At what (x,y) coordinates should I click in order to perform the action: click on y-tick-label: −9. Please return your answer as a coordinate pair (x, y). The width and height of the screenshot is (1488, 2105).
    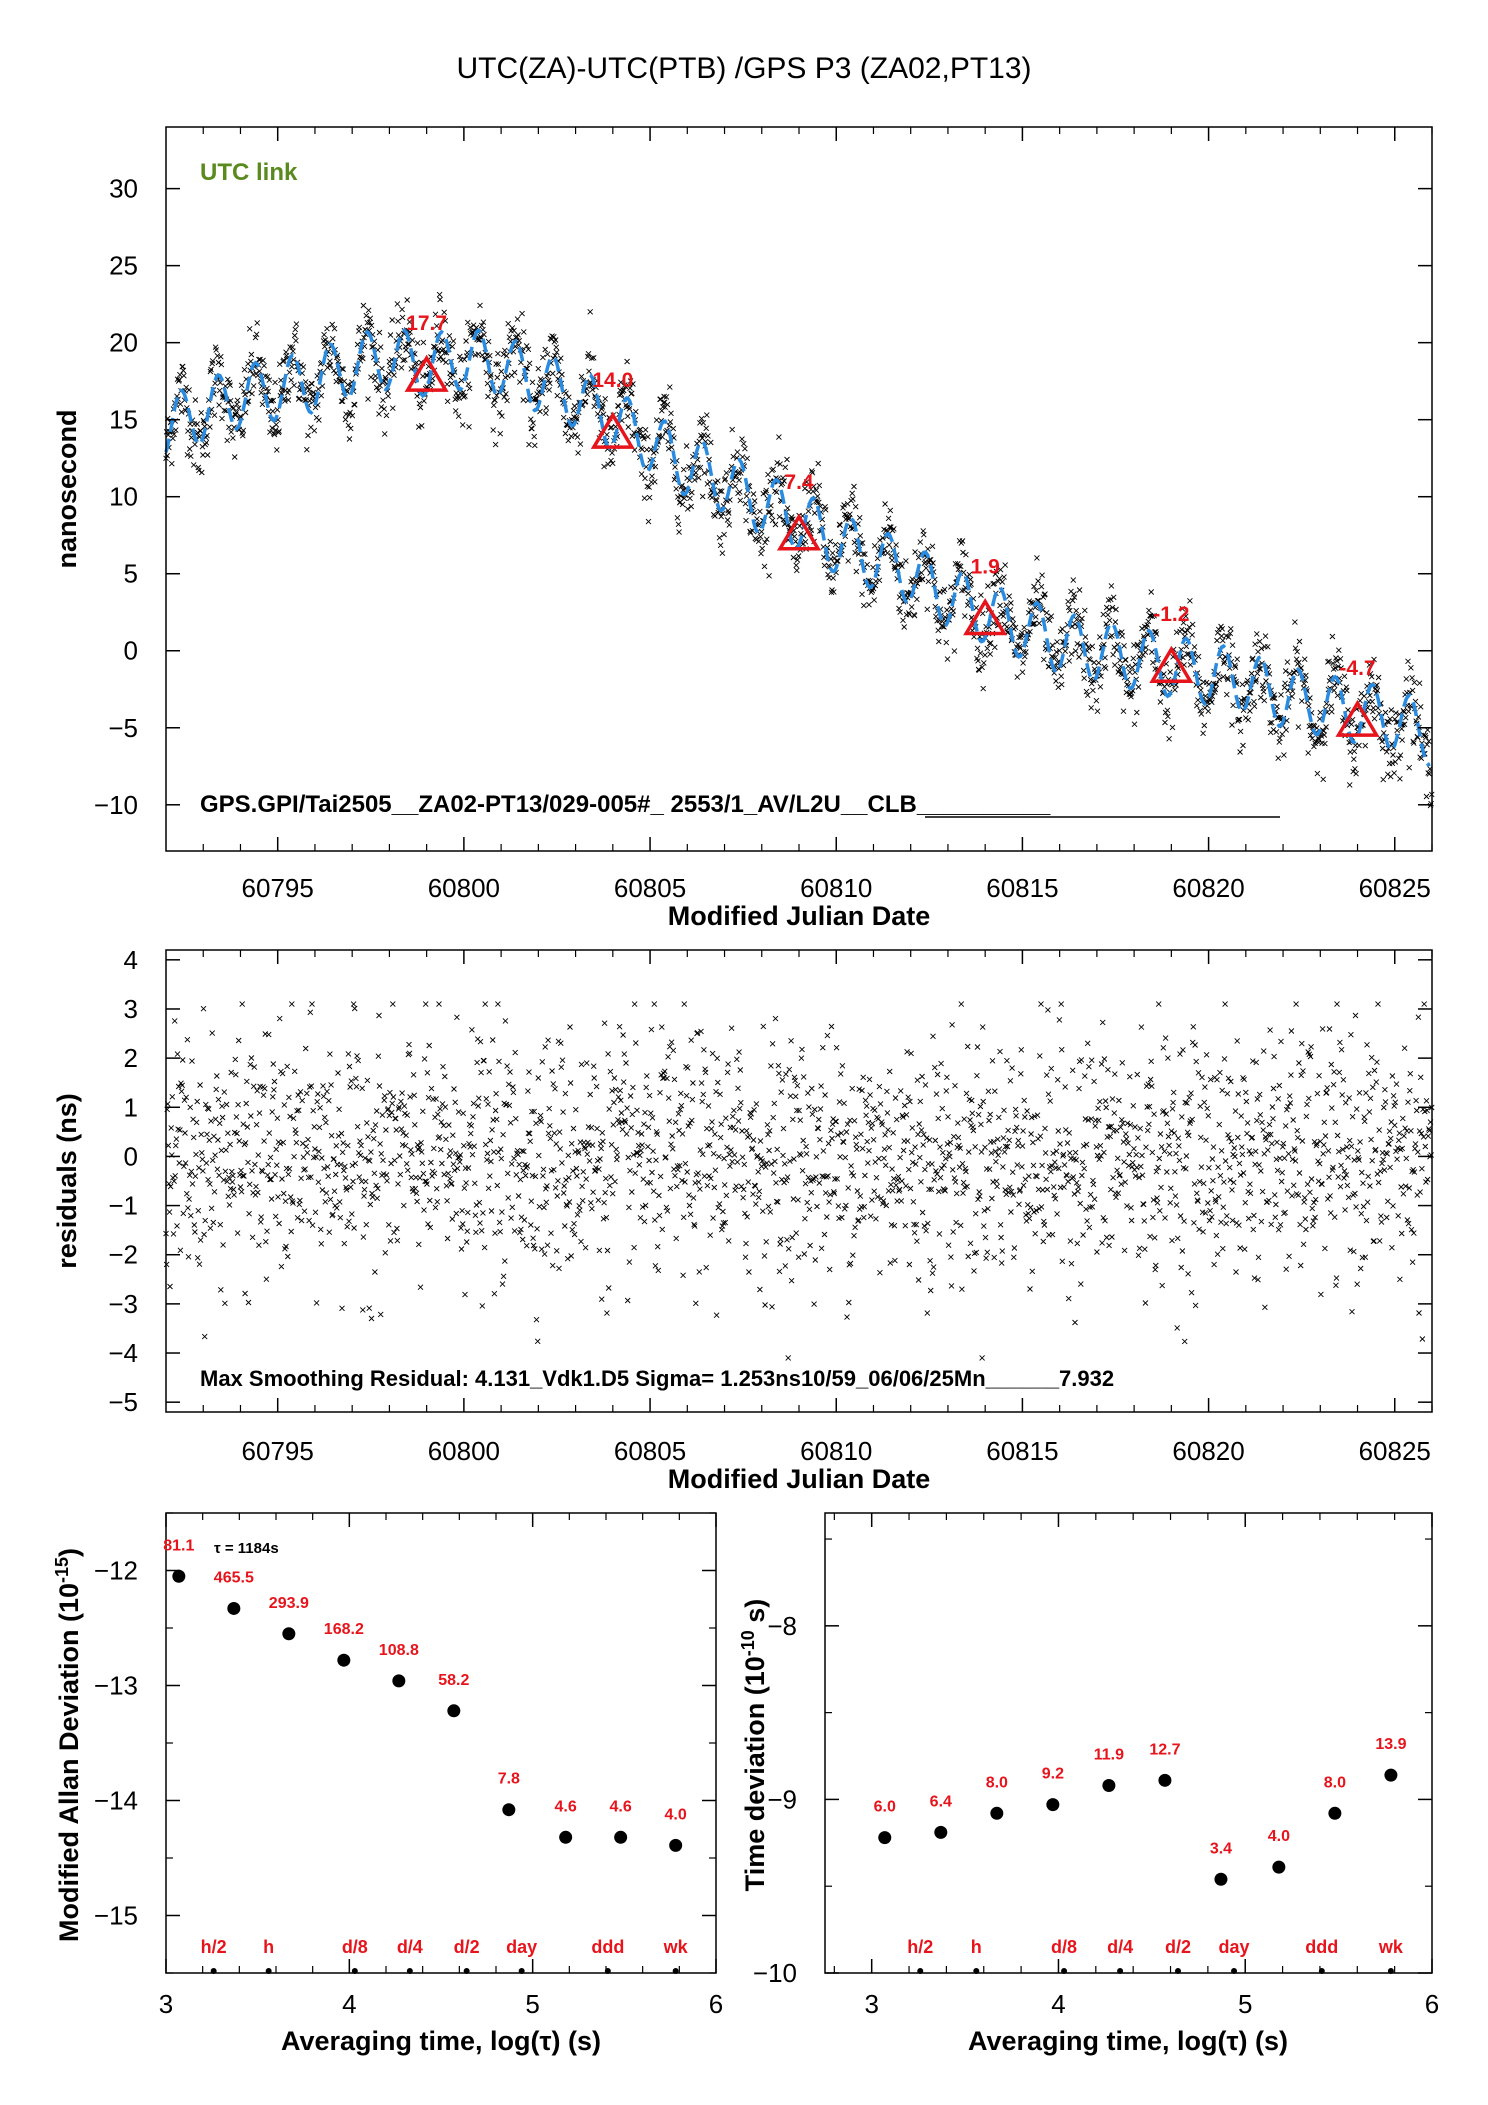
    Looking at the image, I should click on (782, 1799).